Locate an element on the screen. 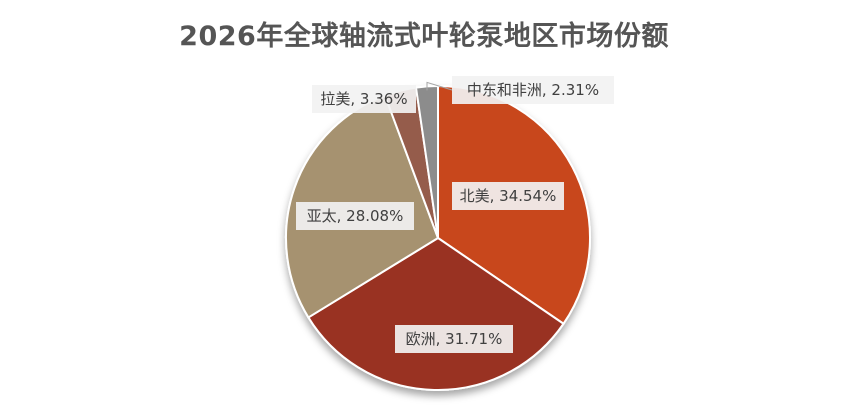  data-label-3: 亚太, 28.08% is located at coordinates (355, 216).